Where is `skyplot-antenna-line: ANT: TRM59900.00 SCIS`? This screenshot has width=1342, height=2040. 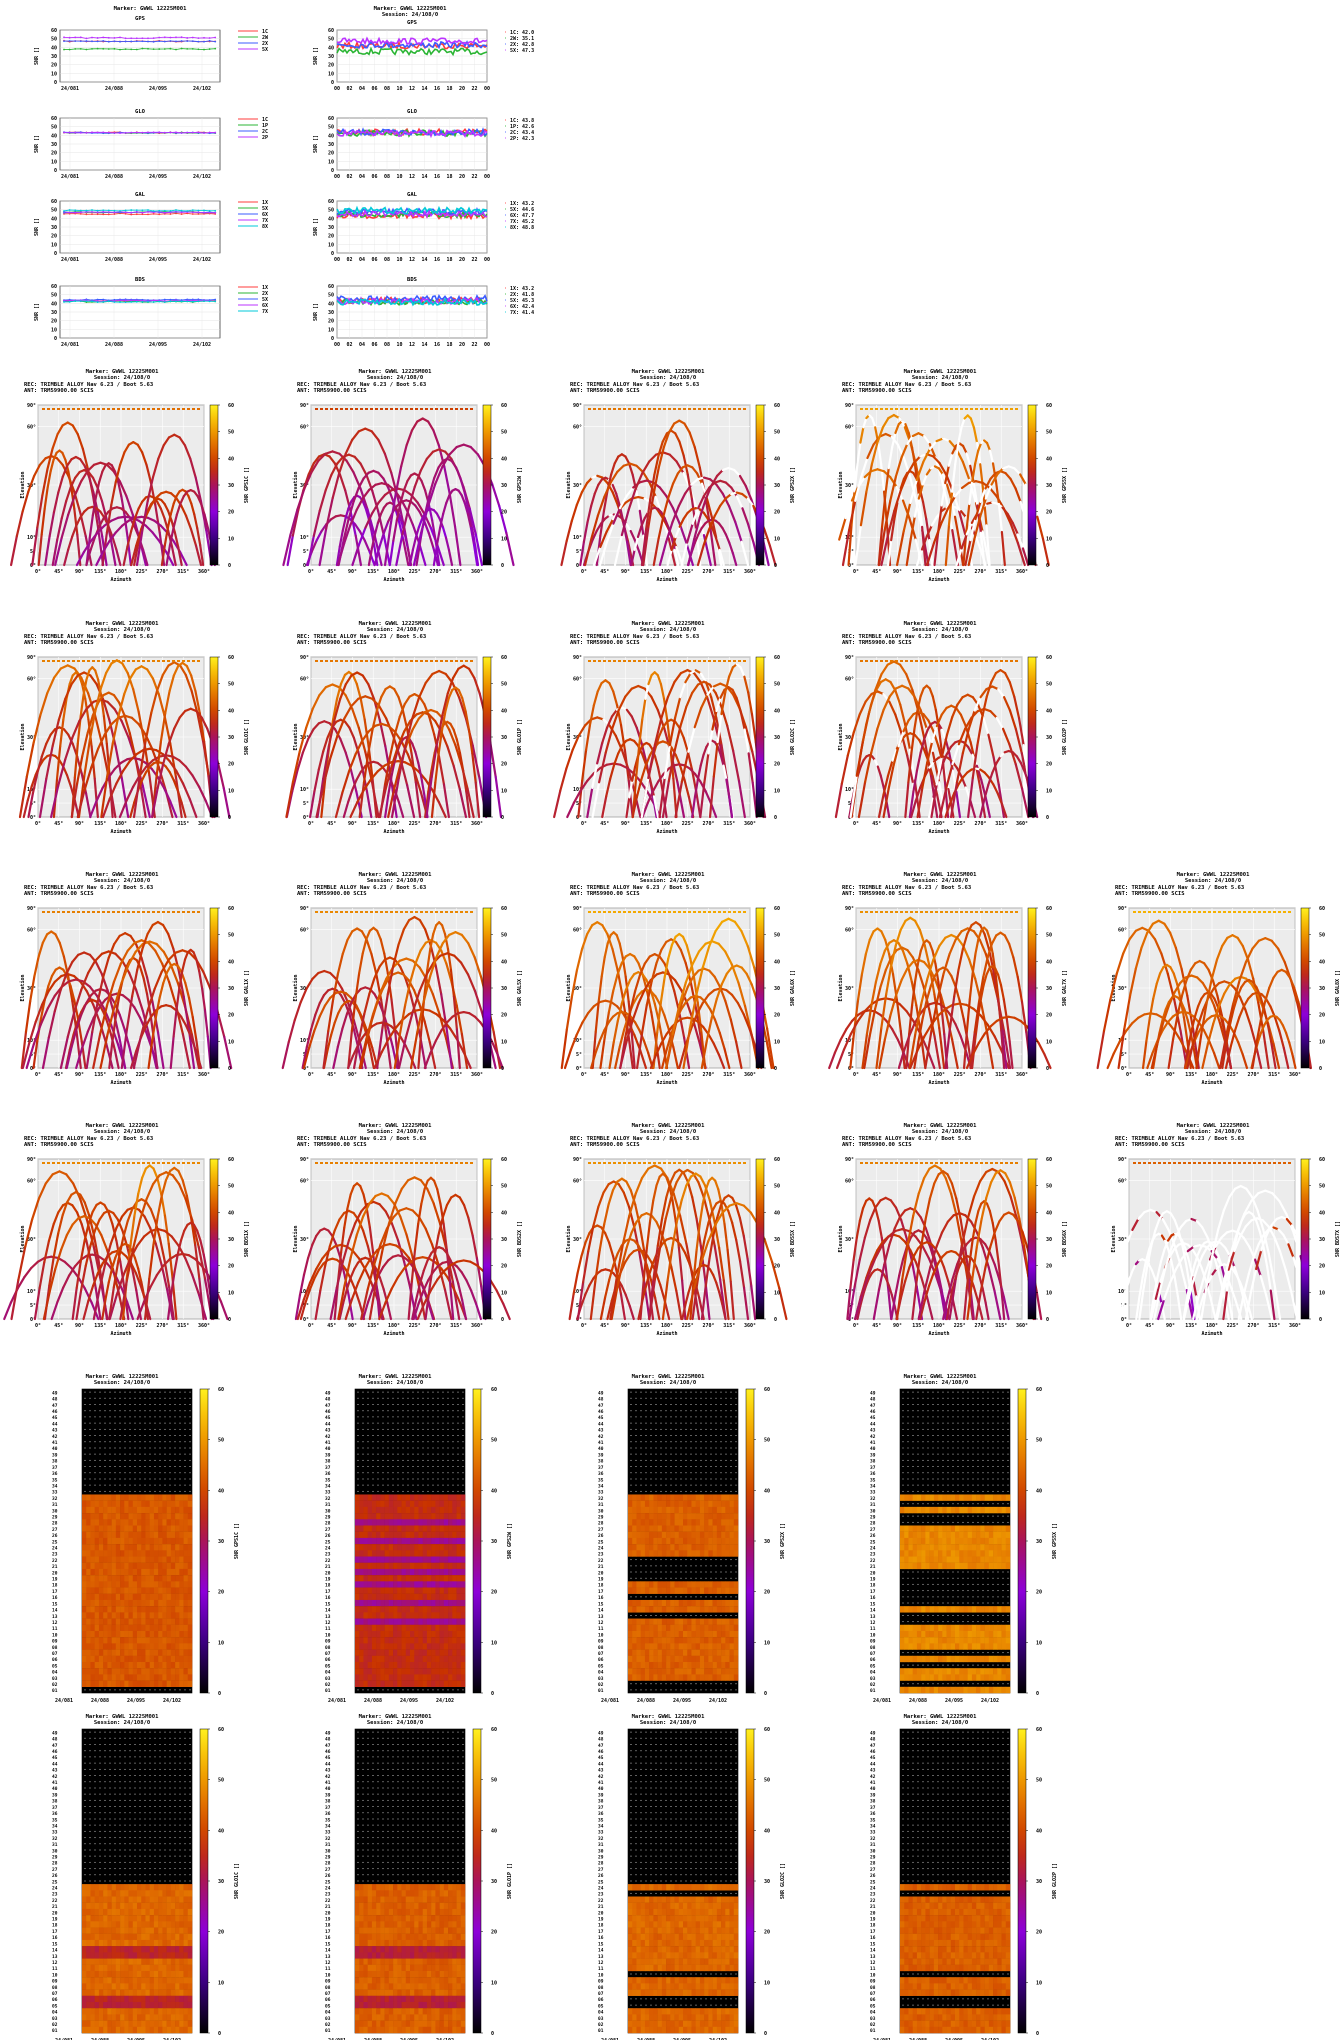 skyplot-antenna-line: ANT: TRM59900.00 SCIS is located at coordinates (605, 643).